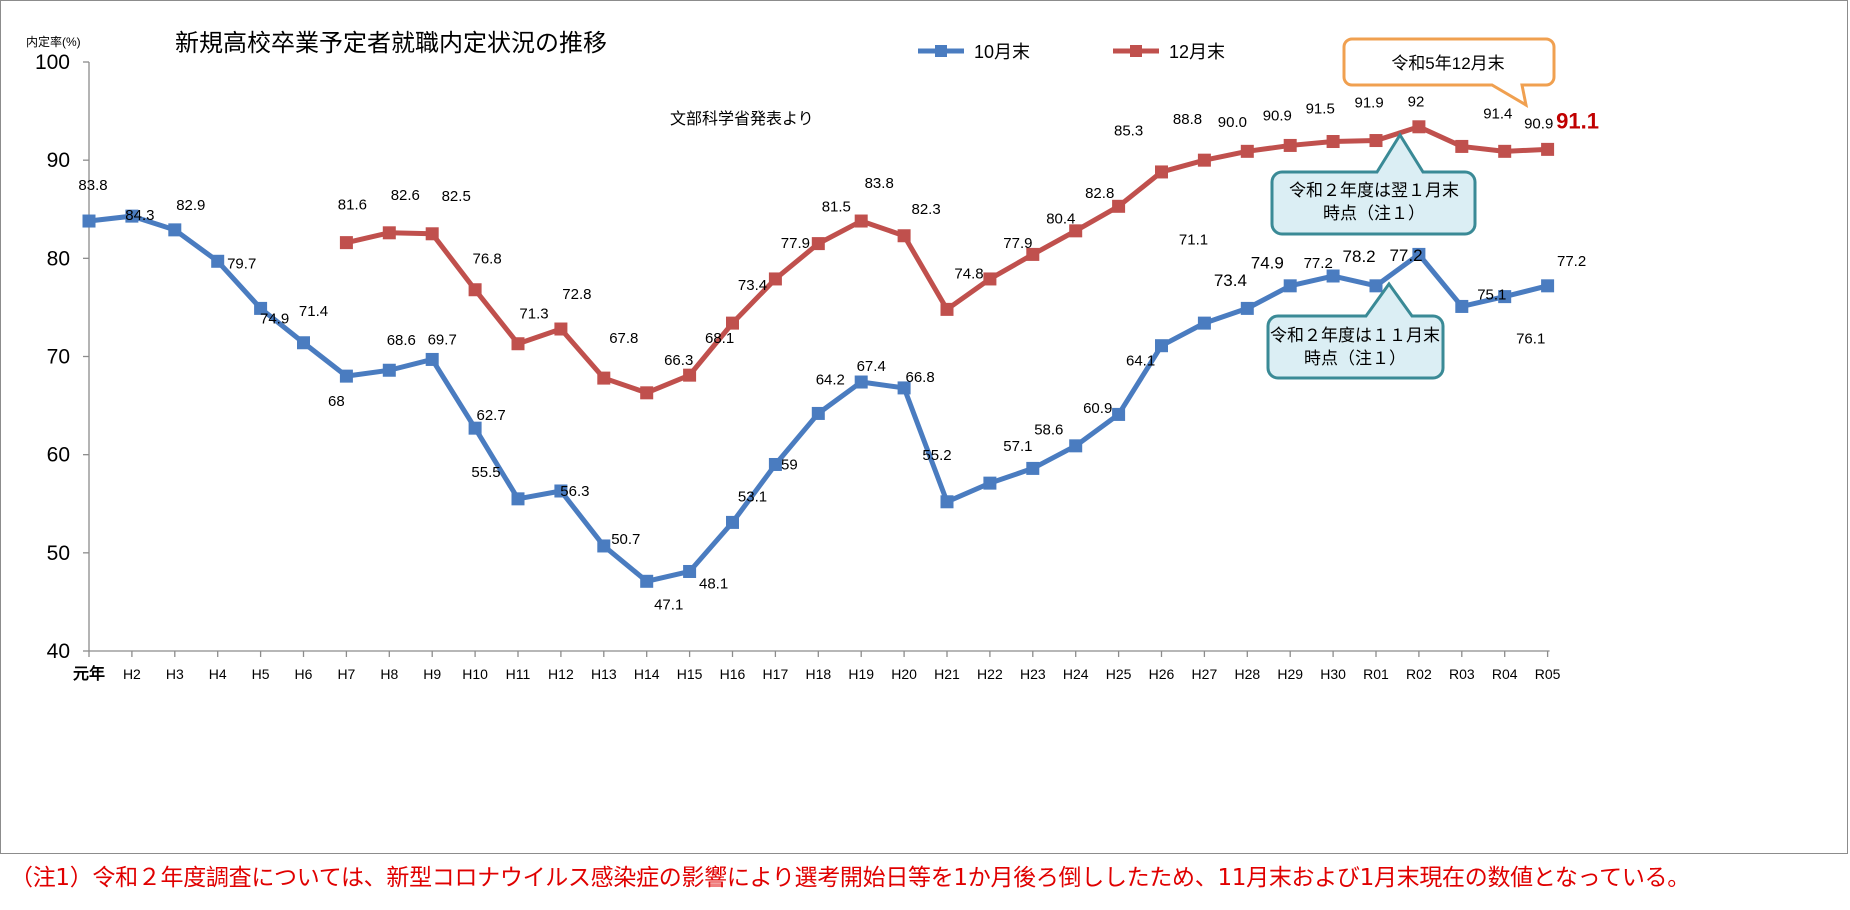 The image size is (1850, 910). Describe the element at coordinates (936, 455) in the screenshot. I see `data-label: 55.2` at that location.